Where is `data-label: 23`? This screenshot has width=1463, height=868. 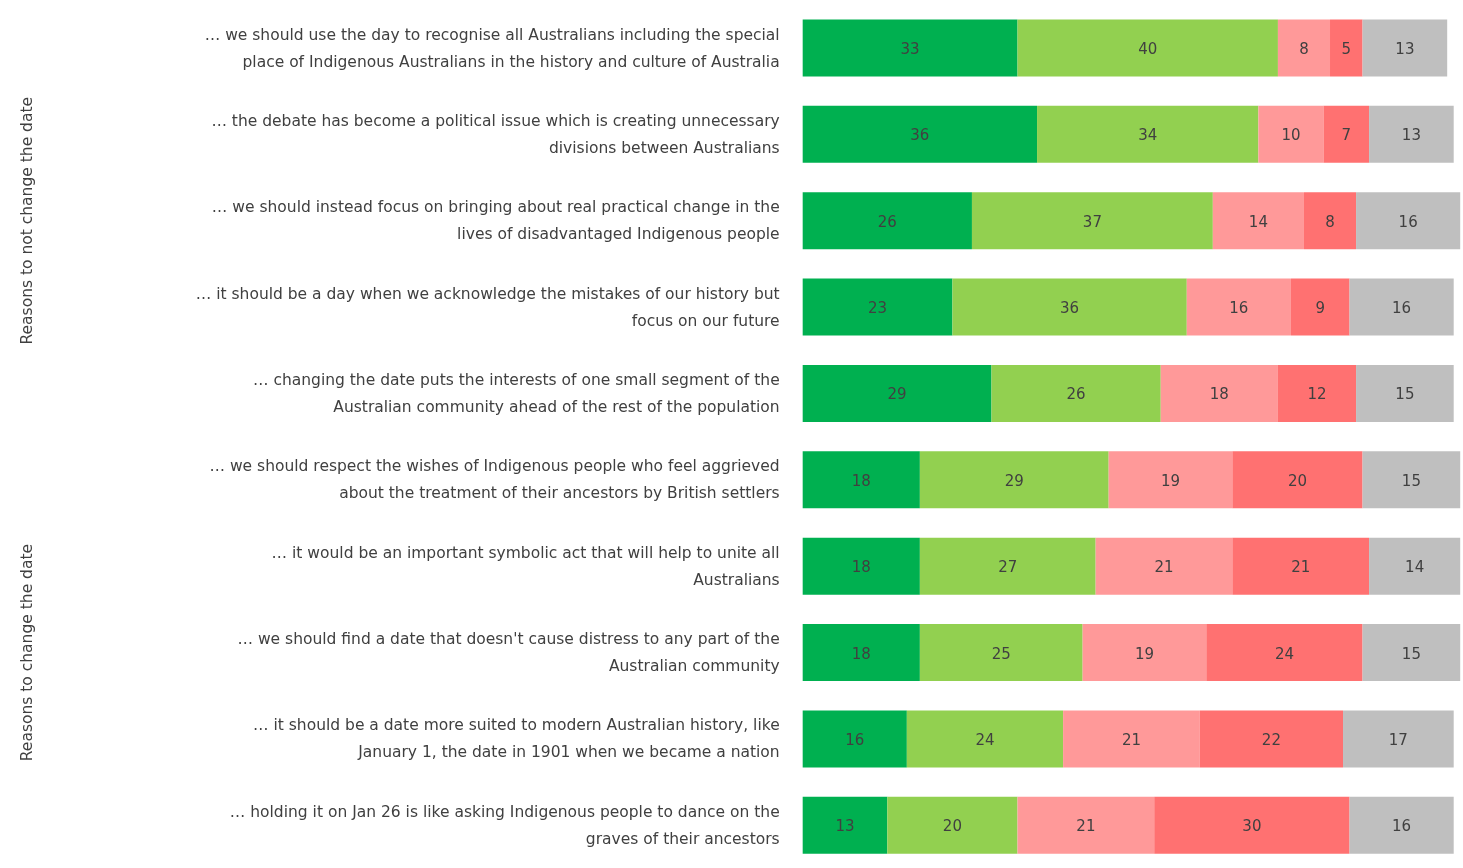
data-label: 23 is located at coordinates (878, 308).